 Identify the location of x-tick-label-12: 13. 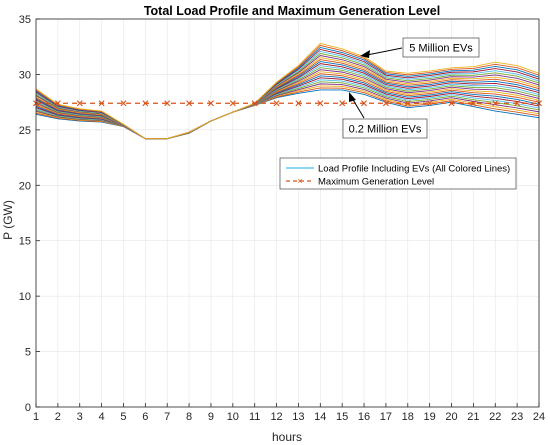
(298, 417).